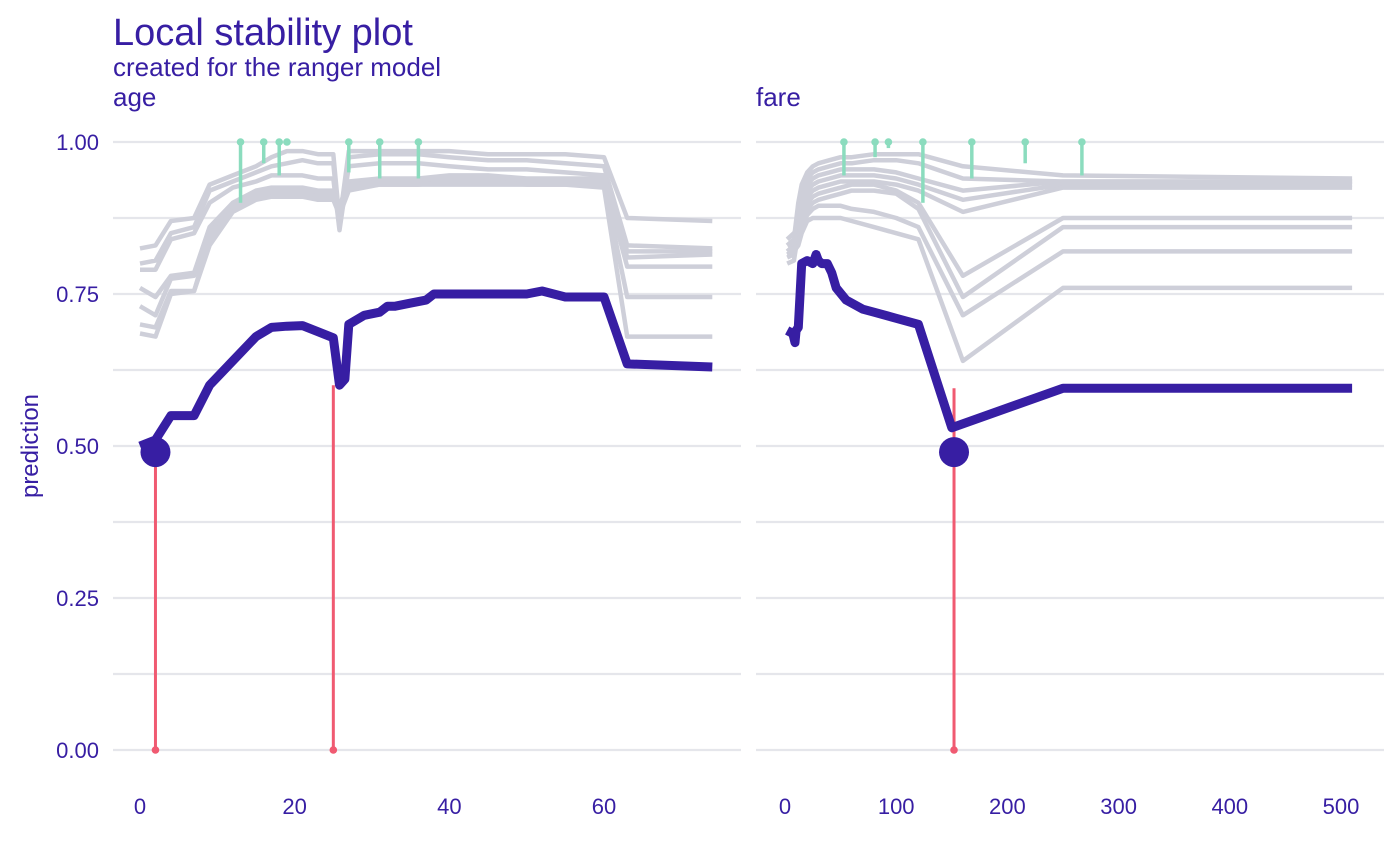 This screenshot has height=866, width=1400. Describe the element at coordinates (263, 33) in the screenshot. I see `chart-title: Local stability plot` at that location.